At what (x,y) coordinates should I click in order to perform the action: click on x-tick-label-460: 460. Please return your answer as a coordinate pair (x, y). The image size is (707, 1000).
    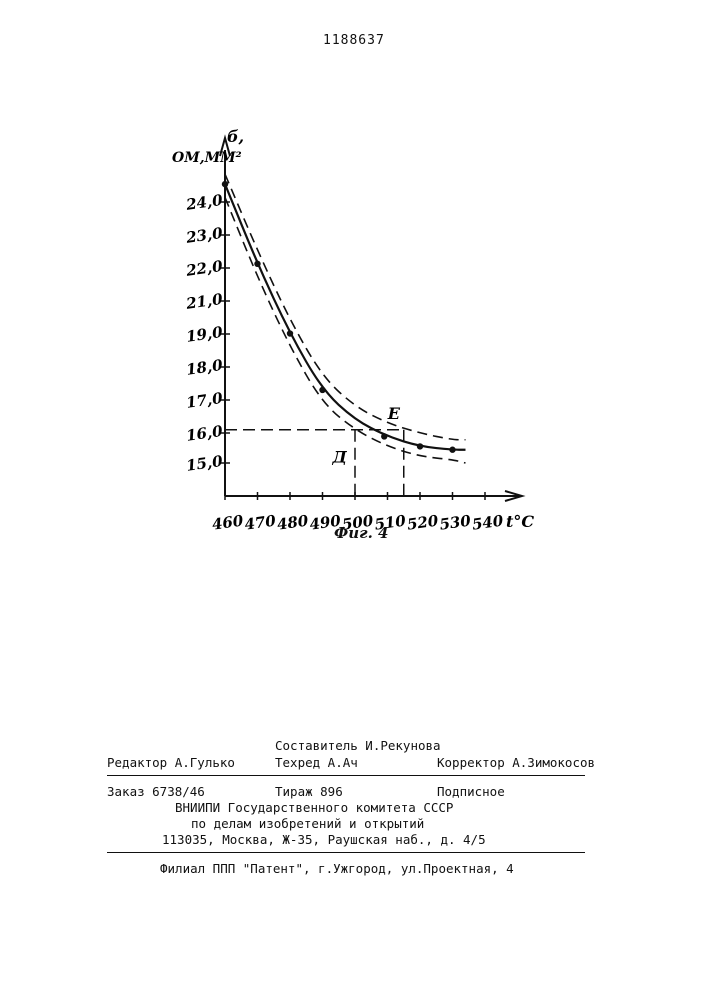
    Looking at the image, I should click on (228, 522).